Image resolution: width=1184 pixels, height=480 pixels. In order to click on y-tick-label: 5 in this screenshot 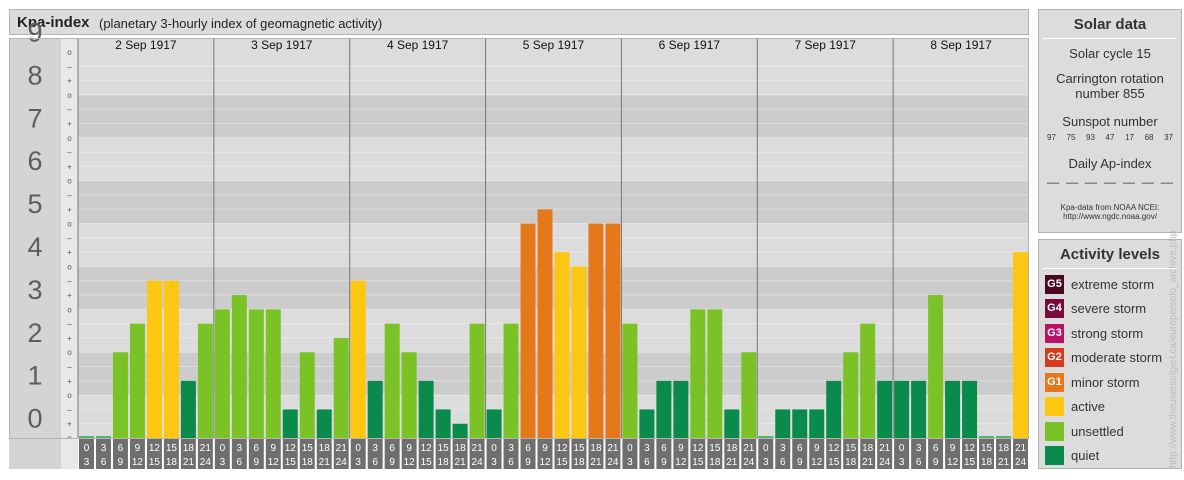, I will do `click(34, 204)`.